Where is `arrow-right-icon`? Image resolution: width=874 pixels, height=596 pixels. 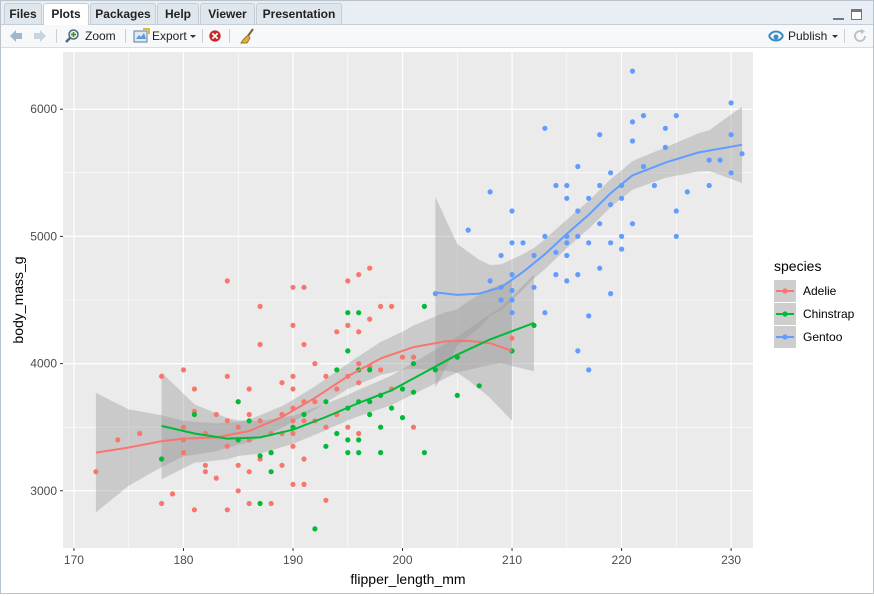
arrow-right-icon is located at coordinates (40, 36).